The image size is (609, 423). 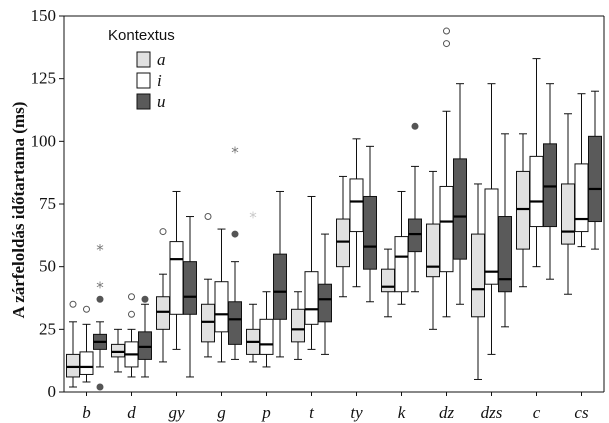 What do you see at coordinates (446, 172) in the screenshot?
I see `box-i-dz` at bounding box center [446, 172].